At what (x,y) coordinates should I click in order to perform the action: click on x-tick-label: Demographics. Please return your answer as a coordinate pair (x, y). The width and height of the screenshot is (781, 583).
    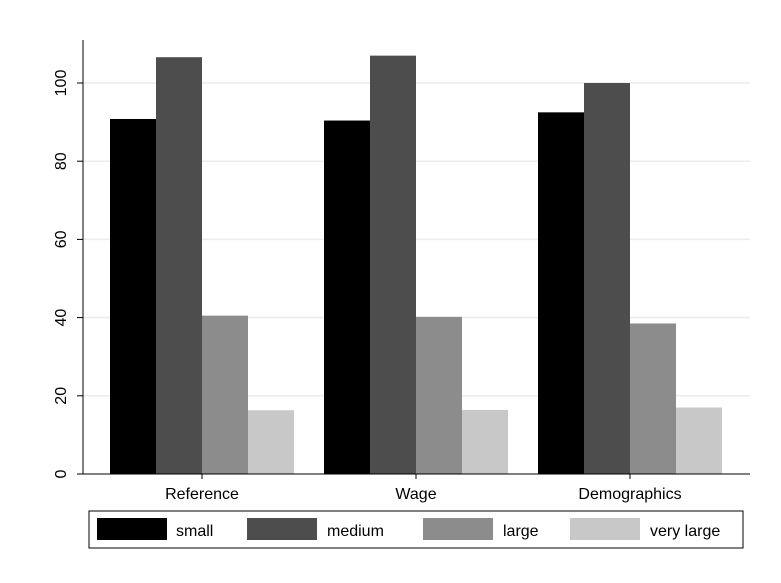
    Looking at the image, I should click on (629, 494).